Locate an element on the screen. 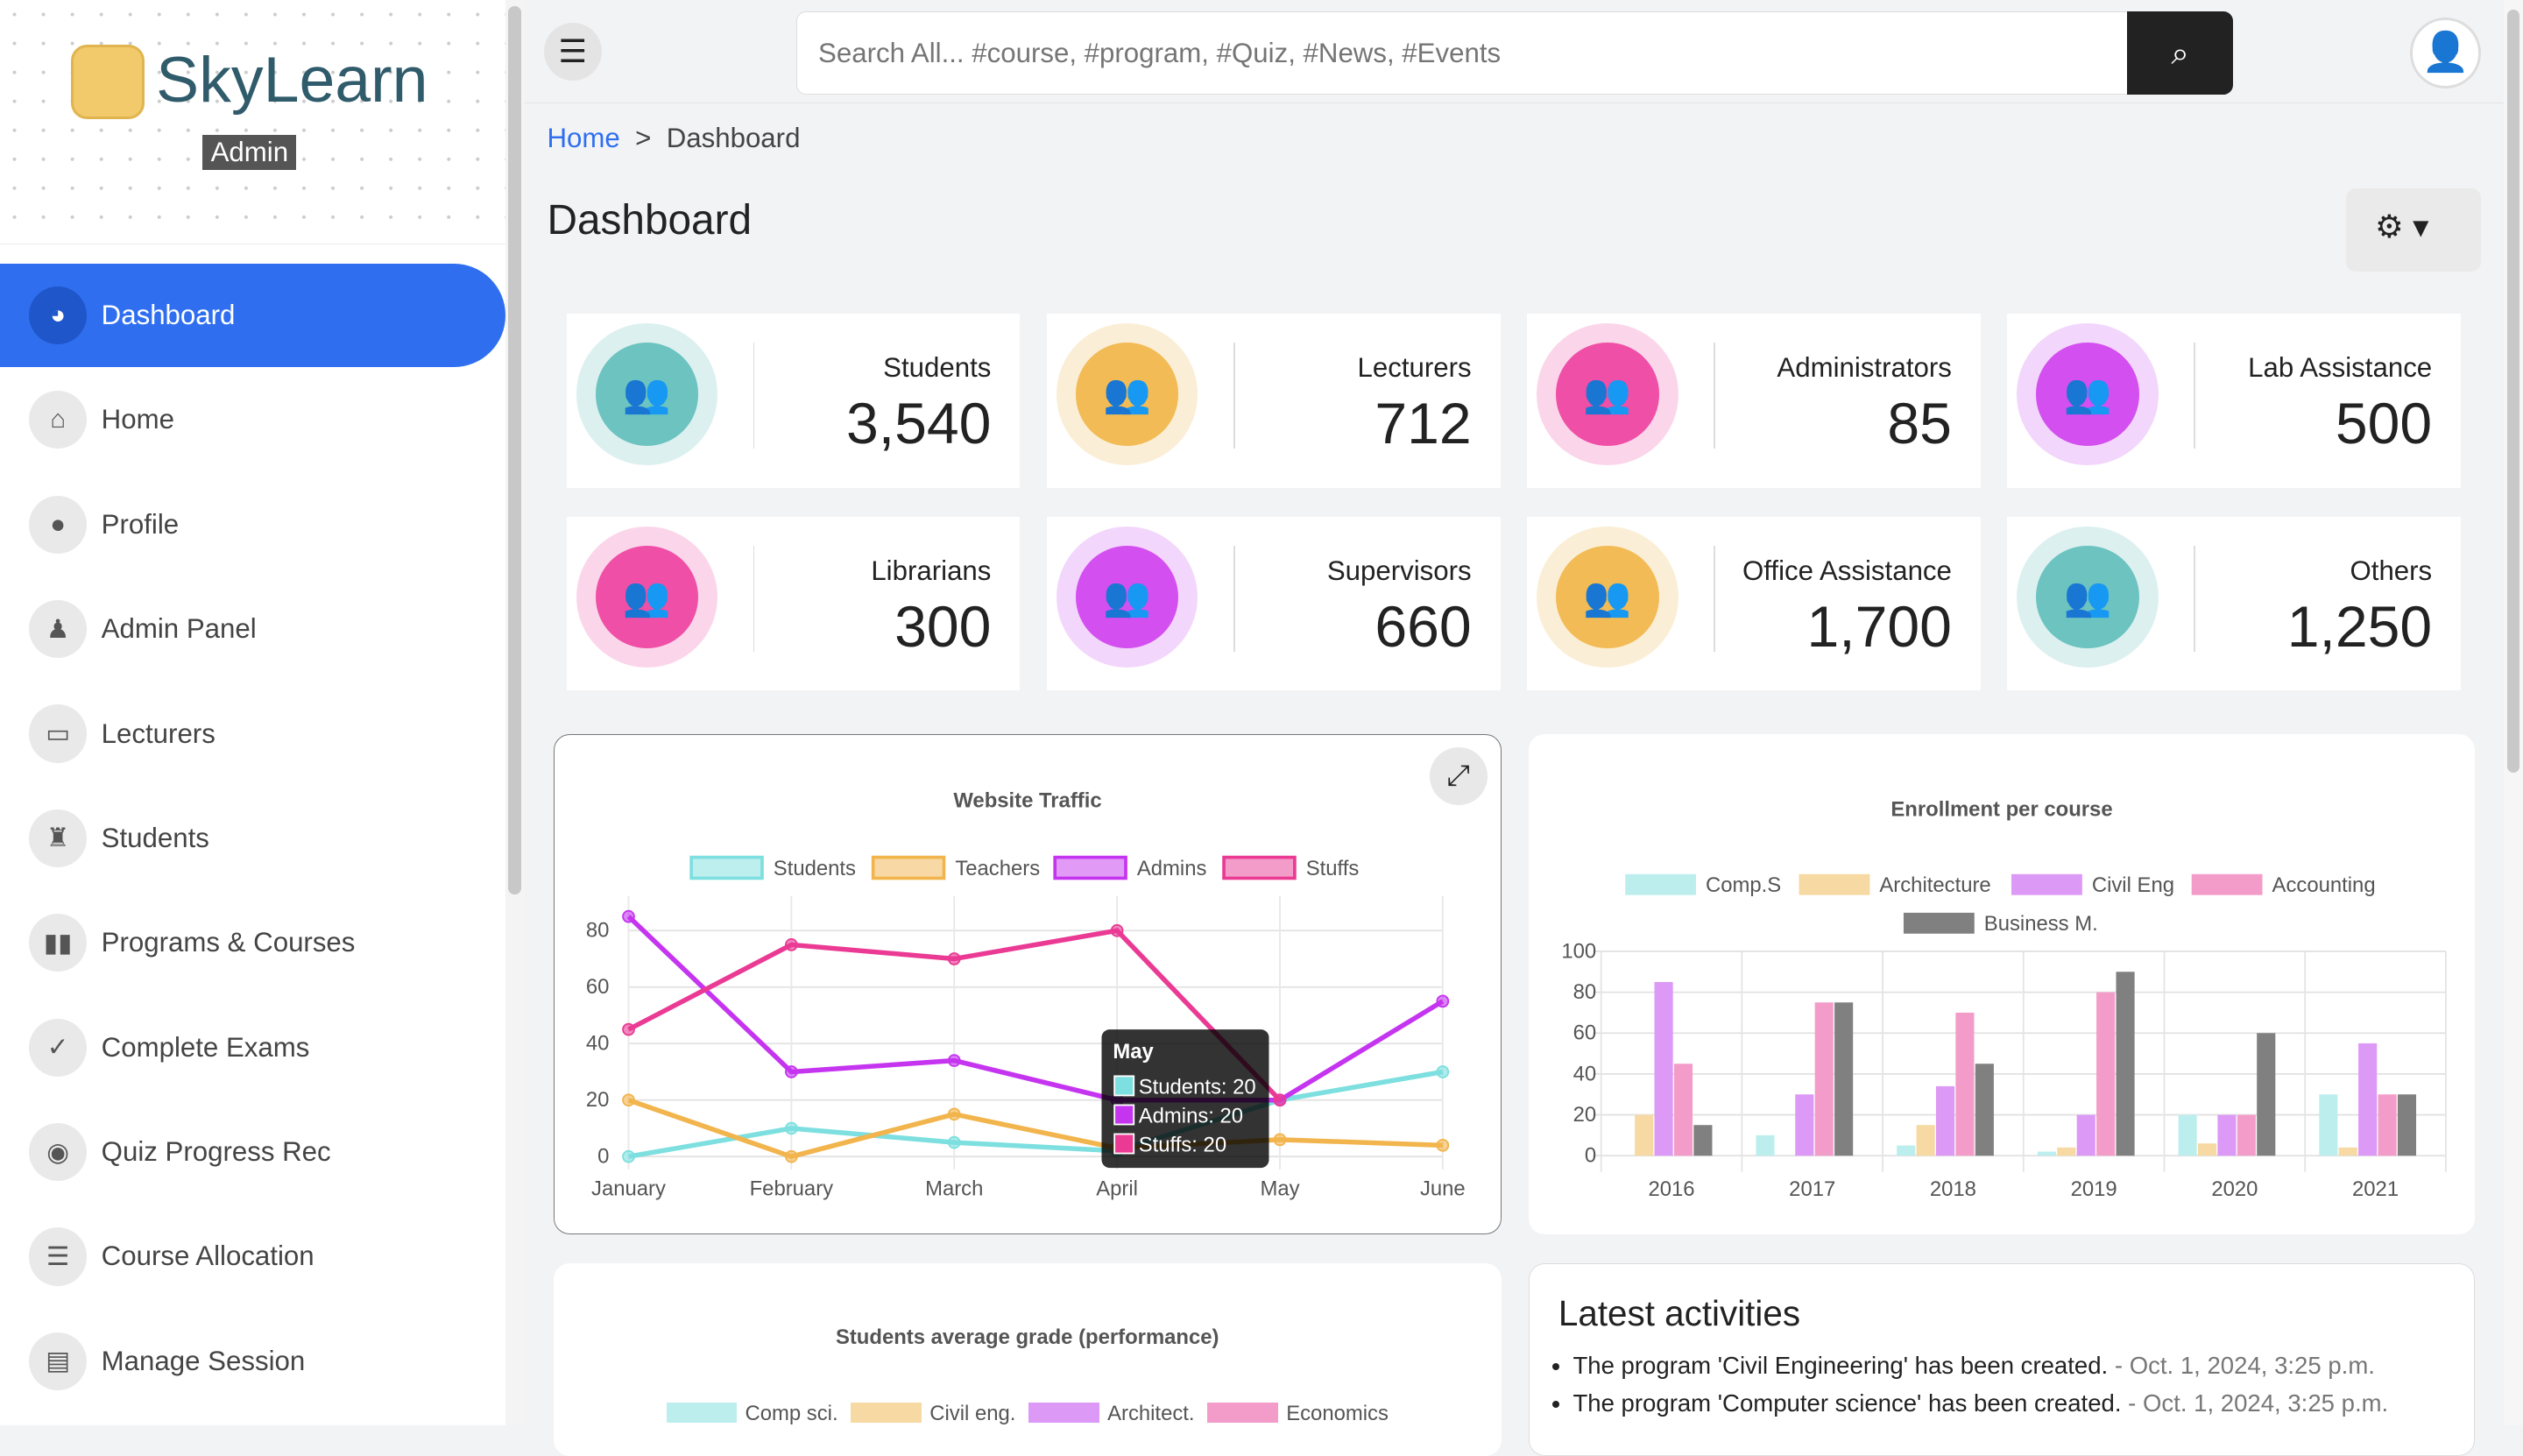 This screenshot has height=1456, width=2523. menu-toggle-button: ☰ is located at coordinates (572, 51).